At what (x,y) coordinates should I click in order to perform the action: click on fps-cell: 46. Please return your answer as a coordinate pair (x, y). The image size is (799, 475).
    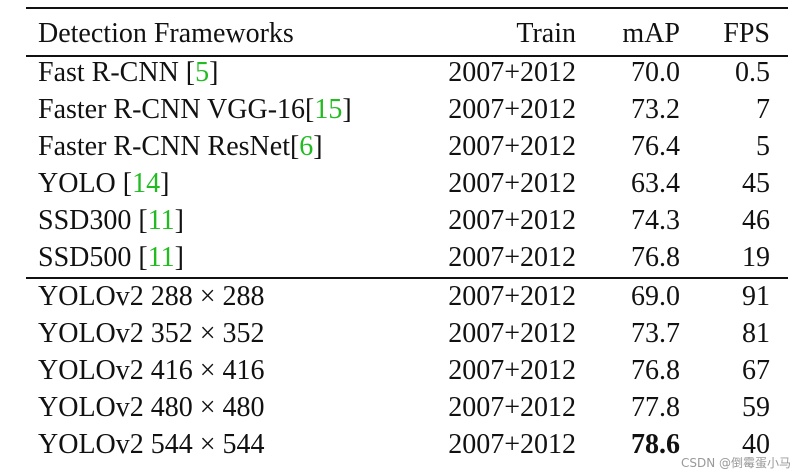
    Looking at the image, I should click on (756, 220).